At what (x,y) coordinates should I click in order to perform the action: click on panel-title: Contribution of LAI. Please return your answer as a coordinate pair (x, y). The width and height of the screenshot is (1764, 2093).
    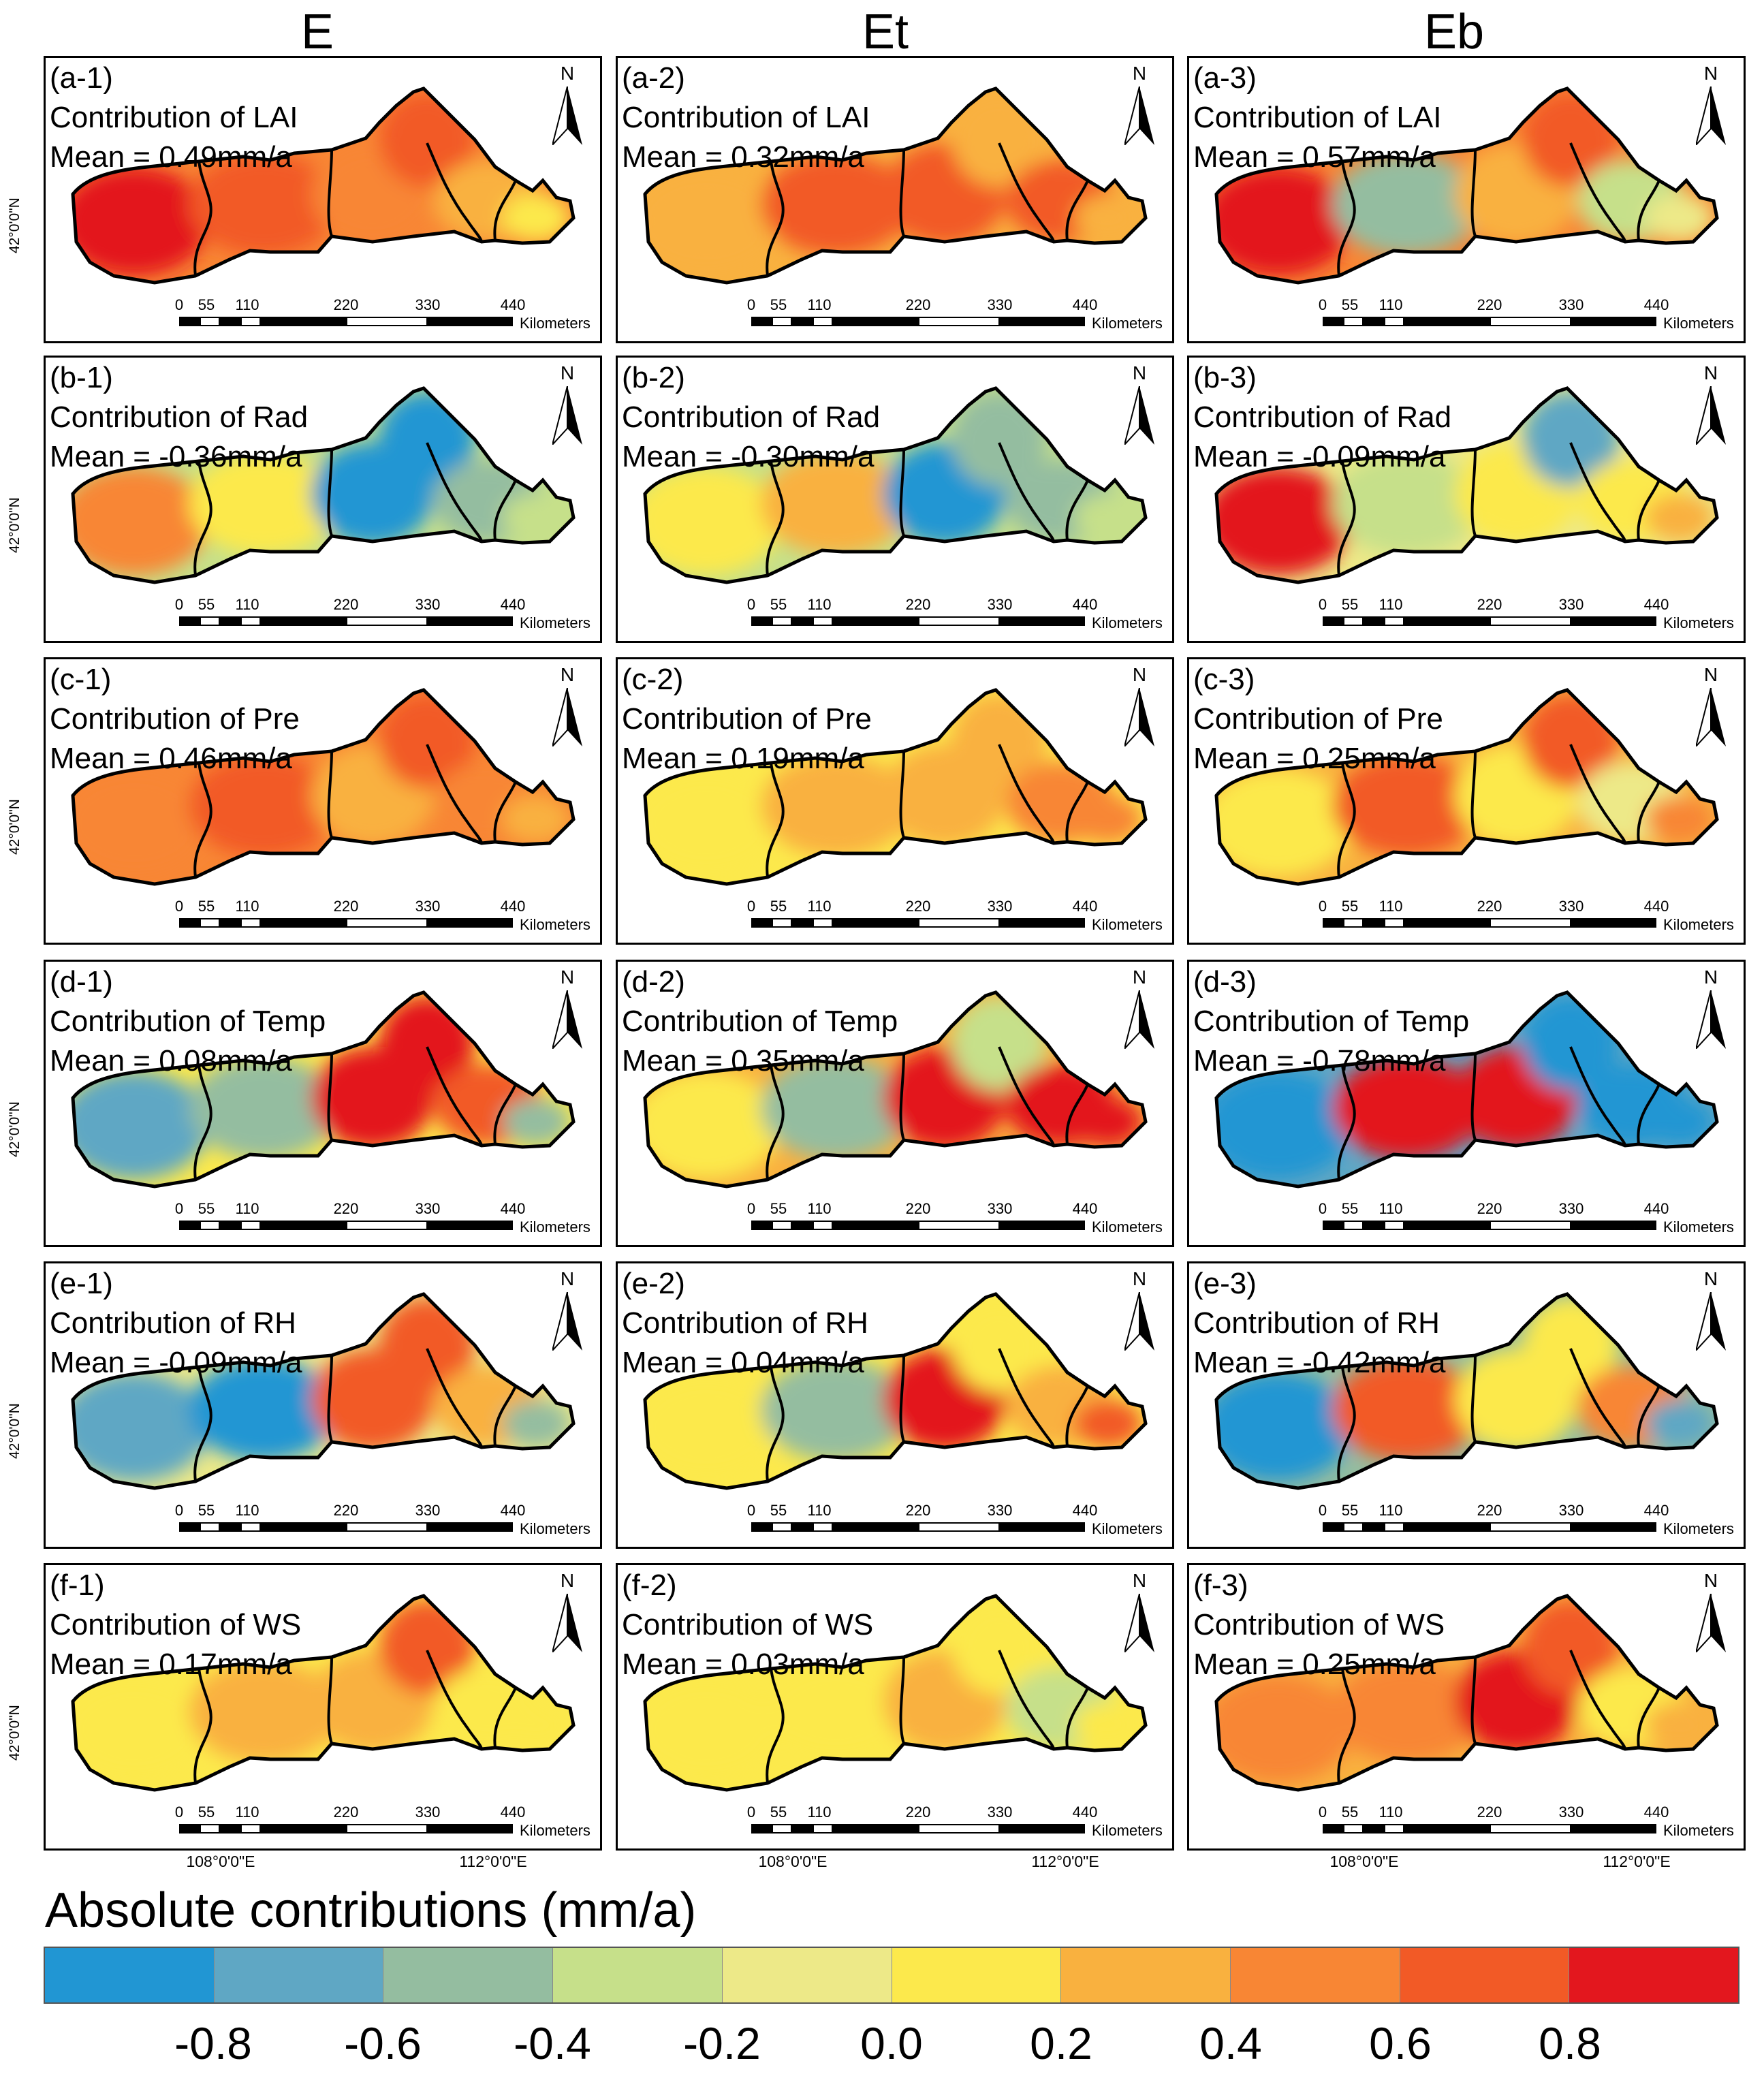
    Looking at the image, I should click on (174, 117).